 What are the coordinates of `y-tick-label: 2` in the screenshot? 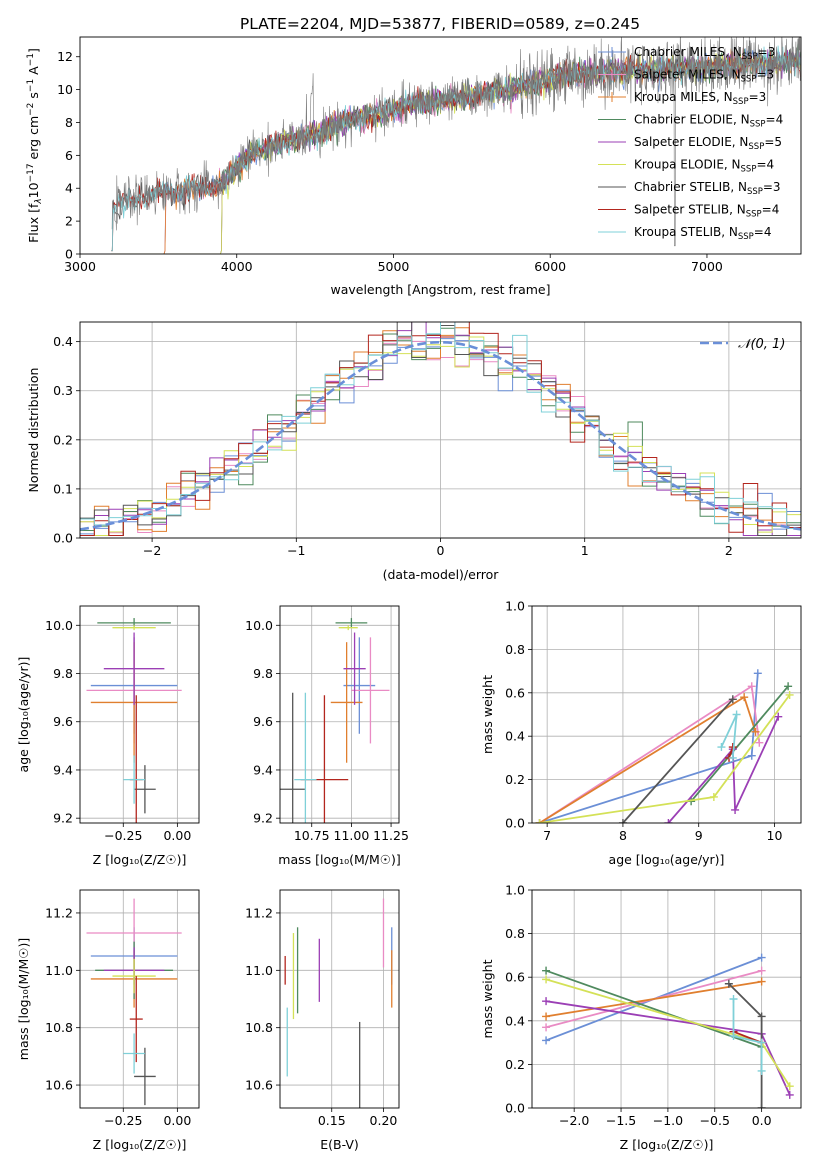 It's located at (69, 221).